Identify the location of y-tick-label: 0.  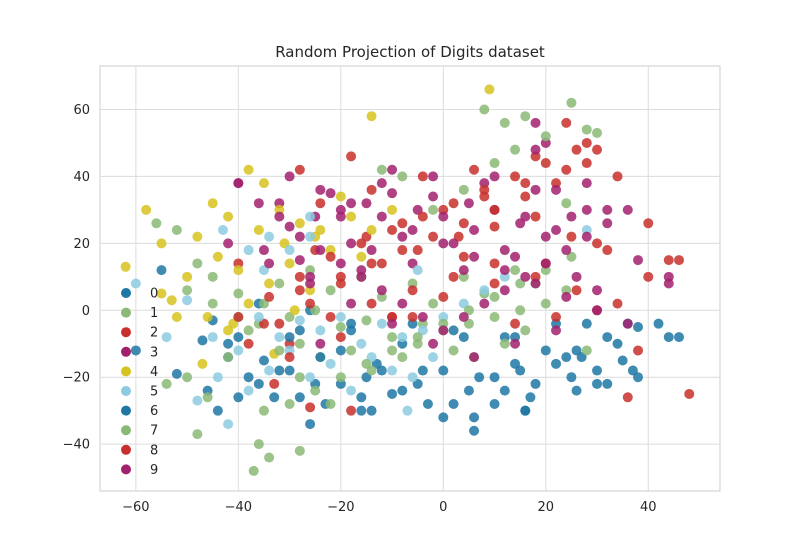
(86, 311).